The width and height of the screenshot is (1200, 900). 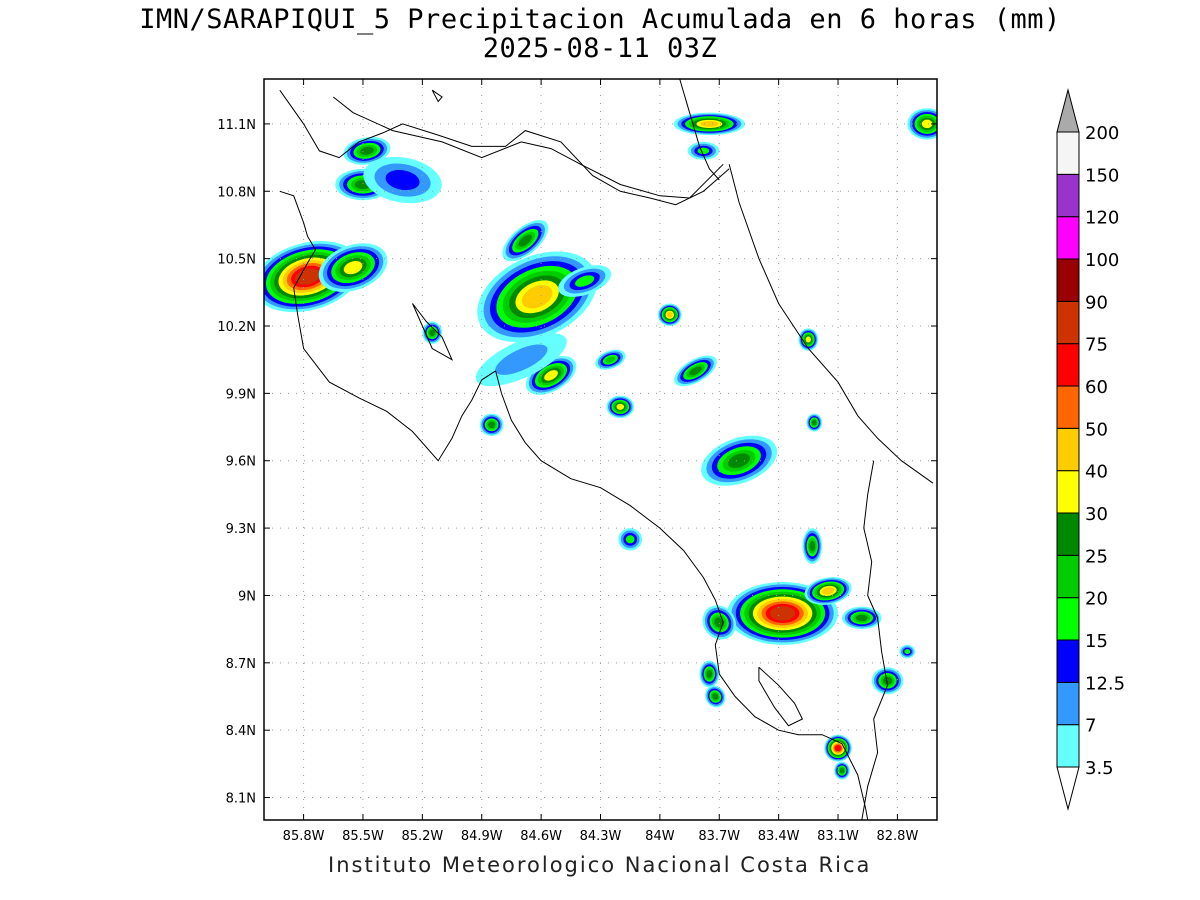 What do you see at coordinates (482, 836) in the screenshot?
I see `lon-tick-label: 84.9W` at bounding box center [482, 836].